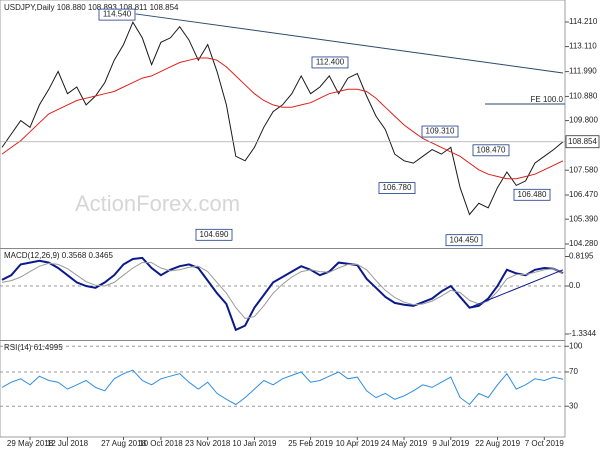 This screenshot has height=450, width=600. I want to click on y-tick-label: 114.210, so click(583, 21).